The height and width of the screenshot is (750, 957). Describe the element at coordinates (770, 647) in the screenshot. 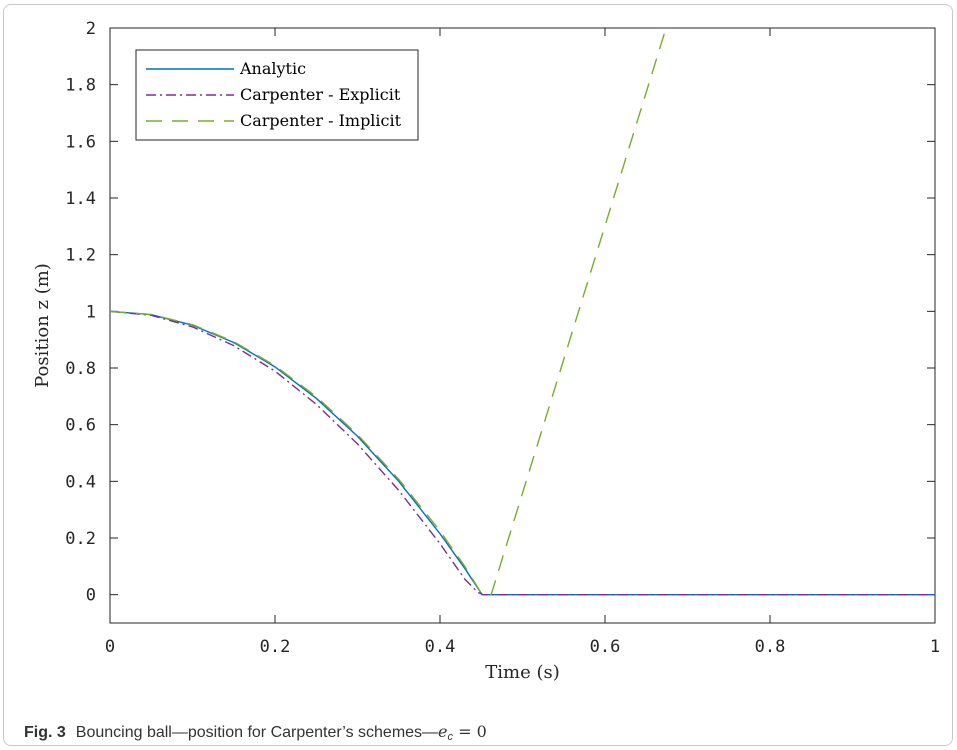

I see `x-tick-label: 0.8` at that location.